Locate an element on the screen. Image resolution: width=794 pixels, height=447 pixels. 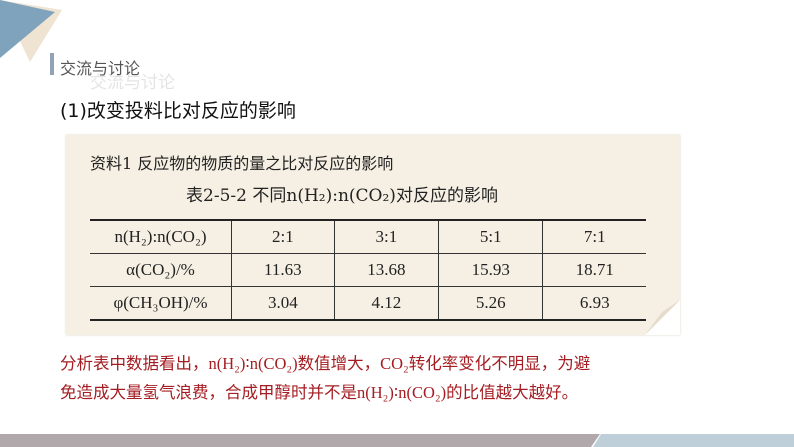
heading: (1)改变投料比对反应的影响 is located at coordinates (178, 111).